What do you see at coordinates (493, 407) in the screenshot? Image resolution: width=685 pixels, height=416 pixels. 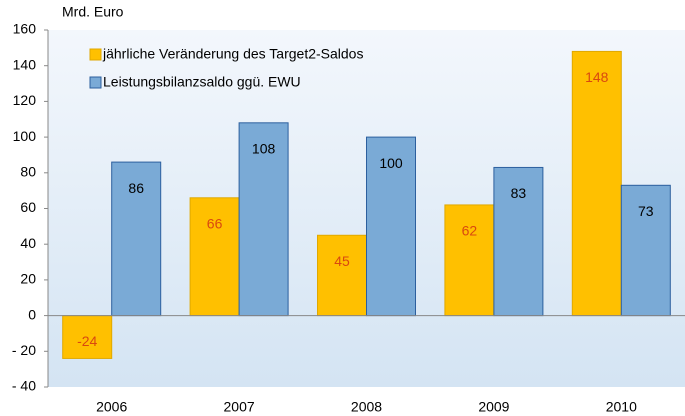 I see `x-tick-label: 2009` at bounding box center [493, 407].